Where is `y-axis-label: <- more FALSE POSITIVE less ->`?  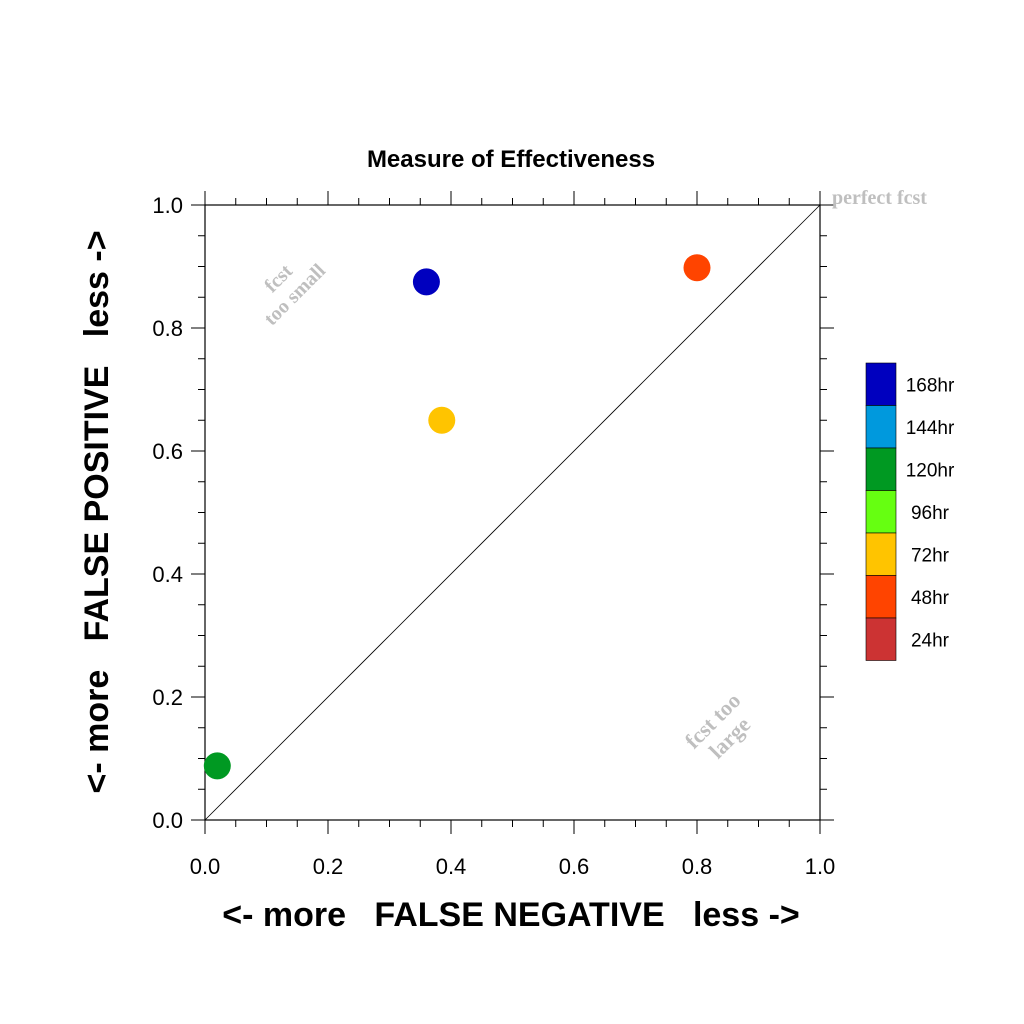 y-axis-label: <- more FALSE POSITIVE less -> is located at coordinates (97, 511).